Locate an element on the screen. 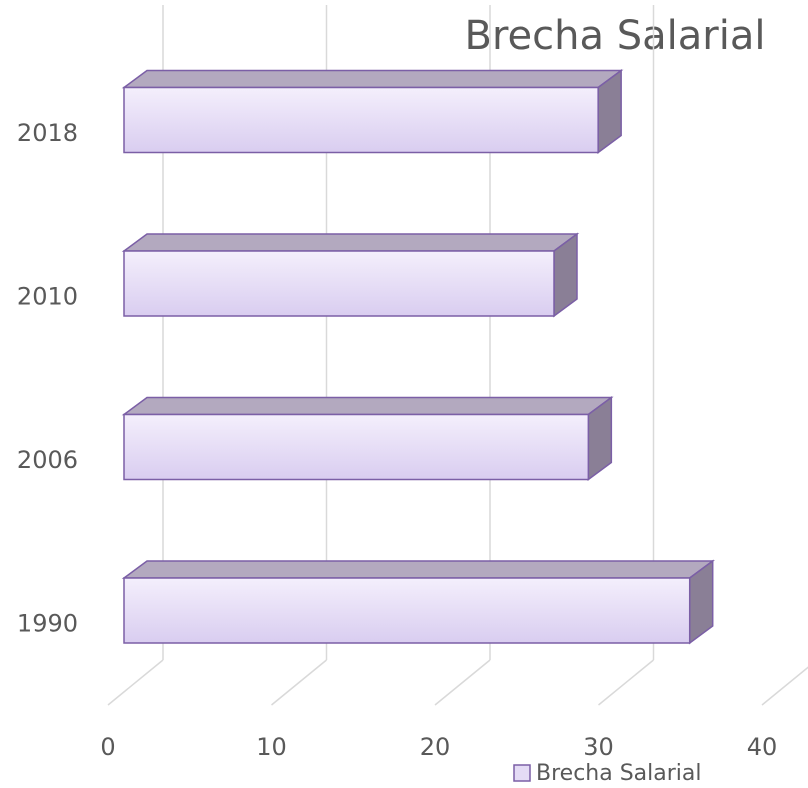 The image size is (808, 788). x-tick-label: 0 is located at coordinates (107, 747).